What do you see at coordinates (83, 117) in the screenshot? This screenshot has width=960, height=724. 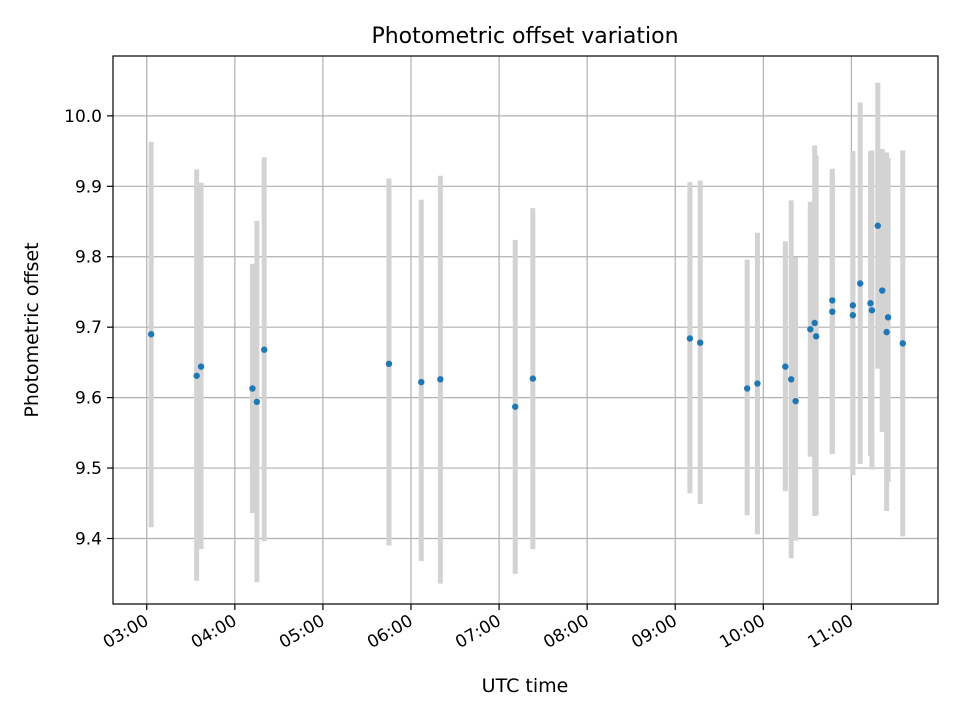 I see `y-tick-label: 10.0` at bounding box center [83, 117].